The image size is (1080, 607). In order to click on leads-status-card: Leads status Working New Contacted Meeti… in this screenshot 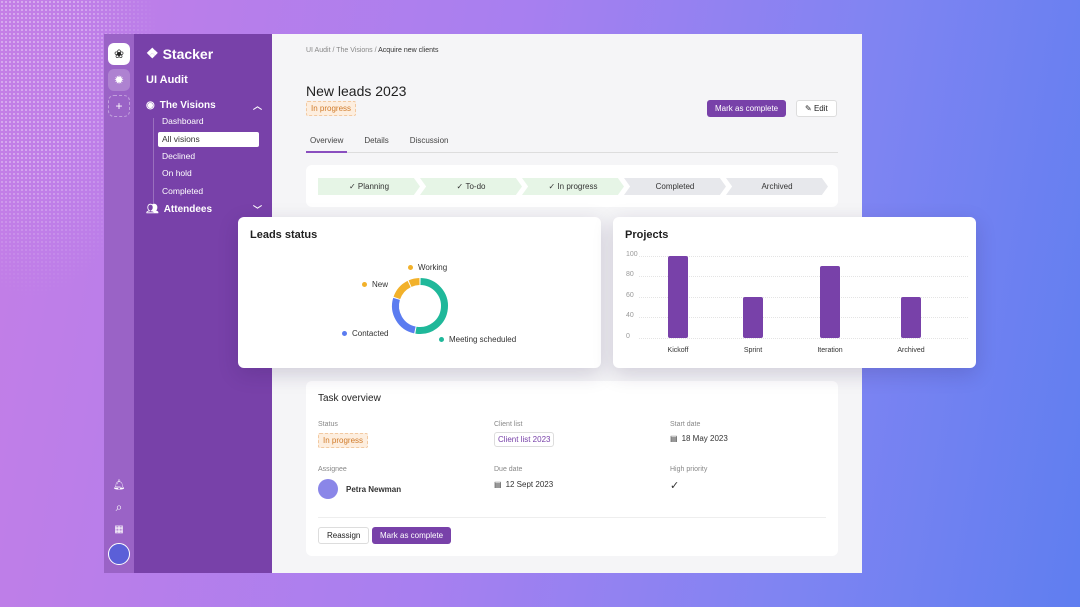, I will do `click(419, 292)`.